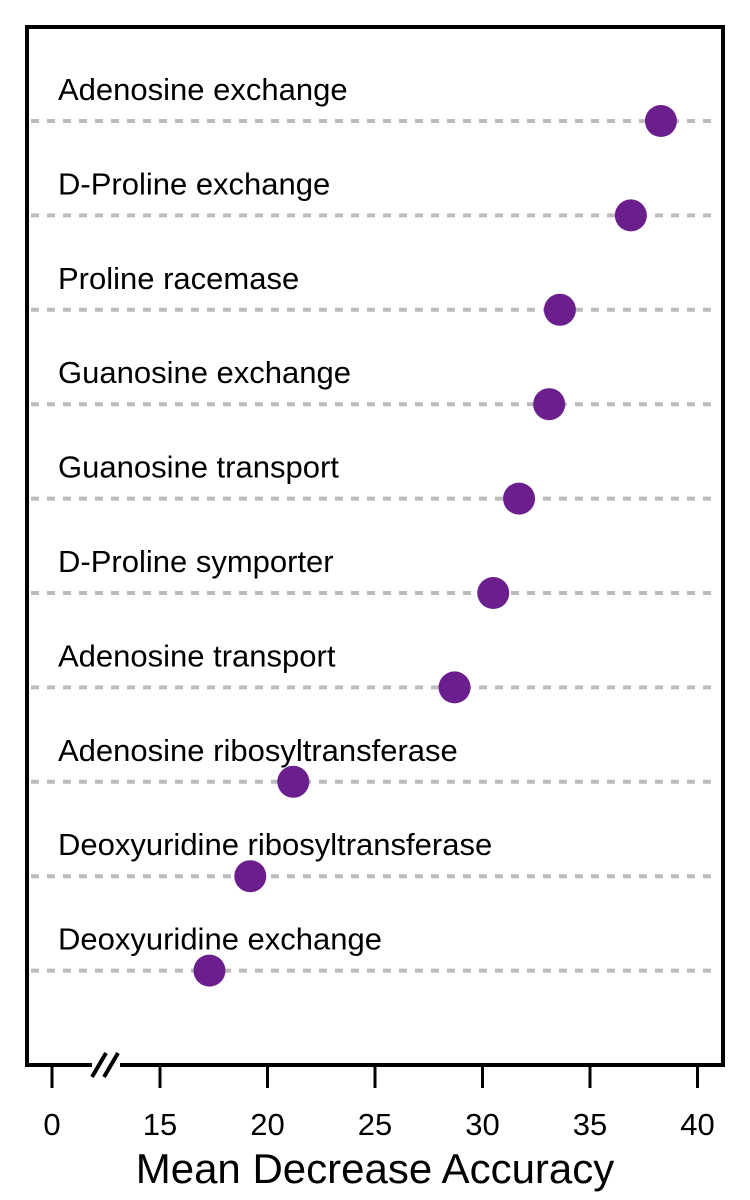 The width and height of the screenshot is (750, 1200). What do you see at coordinates (267, 1124) in the screenshot?
I see `x-tick-label: 20` at bounding box center [267, 1124].